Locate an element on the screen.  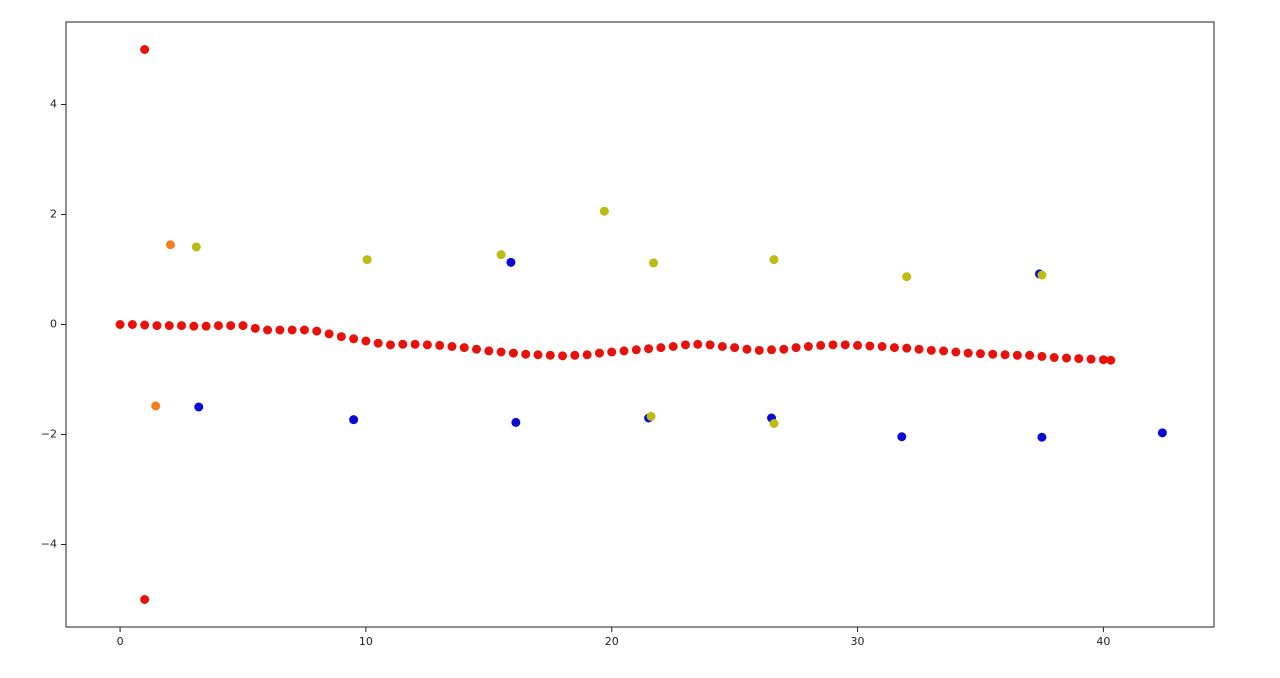
x-tick-label: 30 is located at coordinates (858, 641).